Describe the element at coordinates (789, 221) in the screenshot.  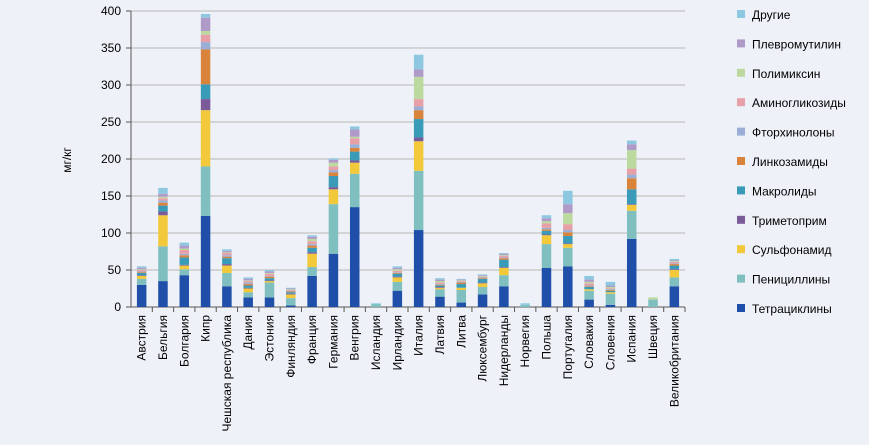
I see `legend-label: Триметоприм` at that location.